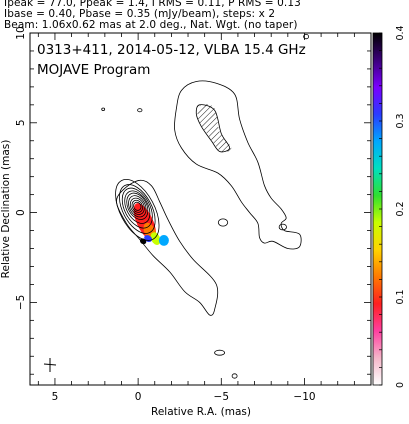  What do you see at coordinates (21, 302) in the screenshot?
I see `y-tick-label: −5` at bounding box center [21, 302].